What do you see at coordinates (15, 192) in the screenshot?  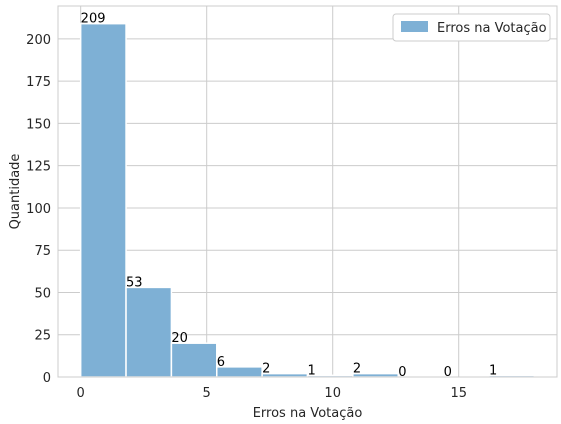 I see `y-axis-label: Quantidade` at bounding box center [15, 192].